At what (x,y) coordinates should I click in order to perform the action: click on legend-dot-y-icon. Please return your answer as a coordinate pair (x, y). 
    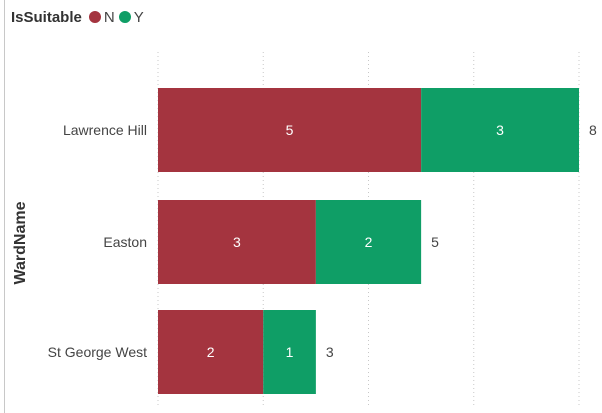
    Looking at the image, I should click on (124, 17).